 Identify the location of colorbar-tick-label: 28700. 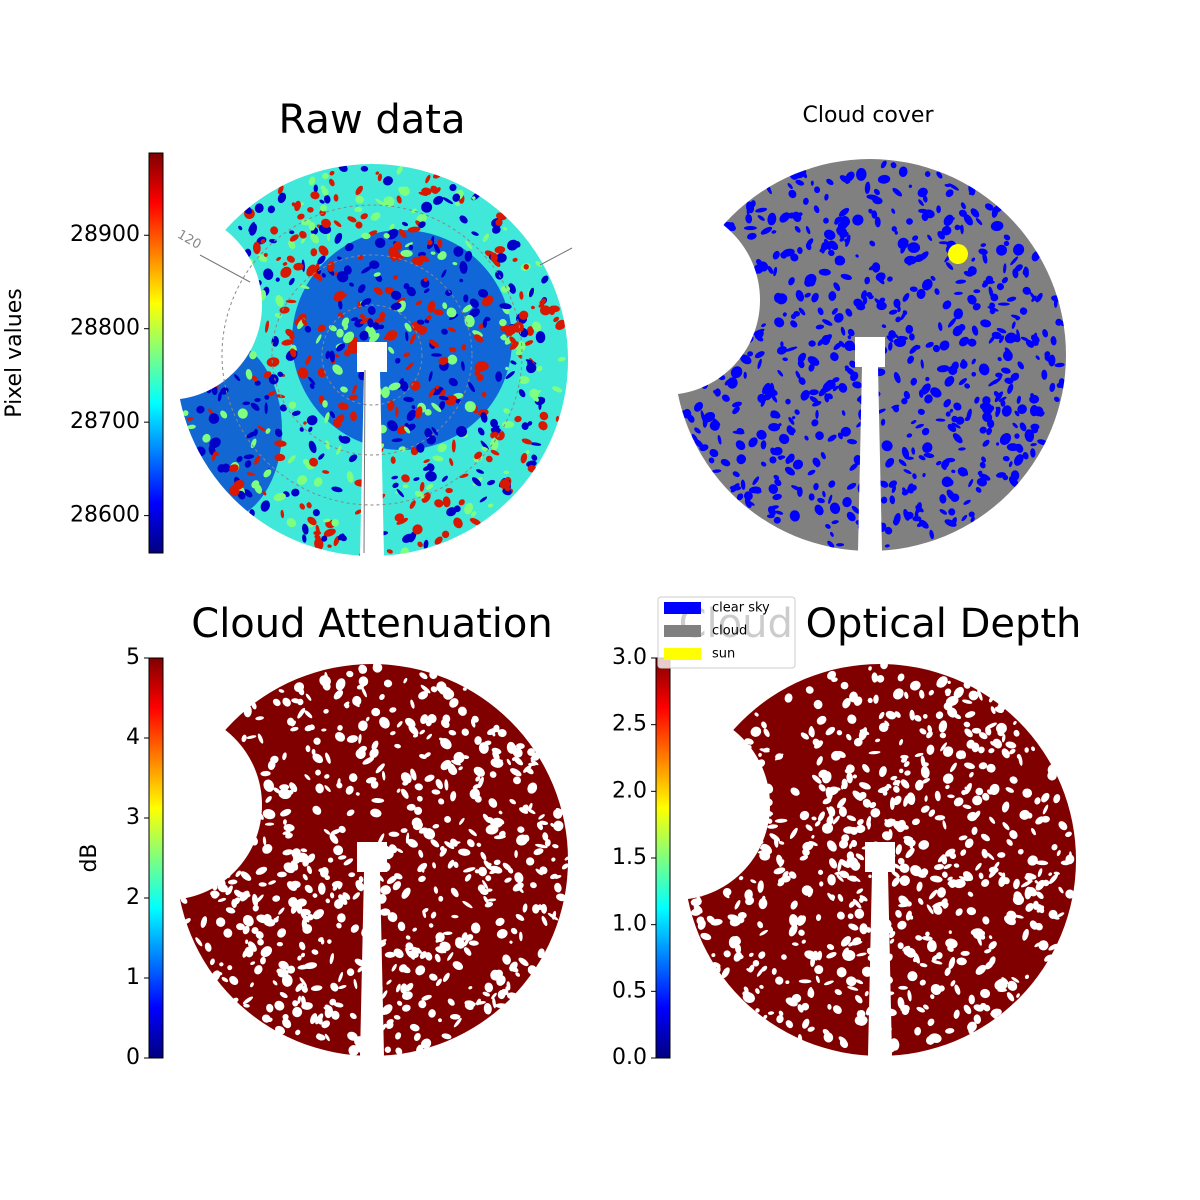
(105, 421).